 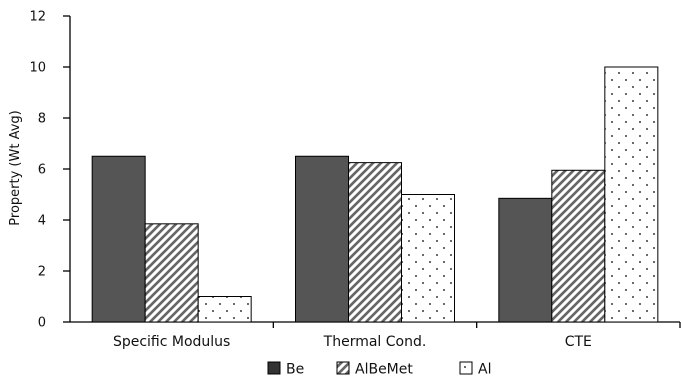 What do you see at coordinates (631, 194) in the screenshot?
I see `bar-al-cte` at bounding box center [631, 194].